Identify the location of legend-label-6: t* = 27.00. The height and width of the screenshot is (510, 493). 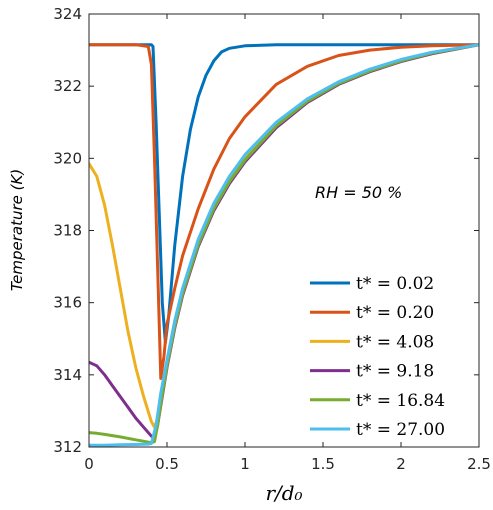
(400, 430).